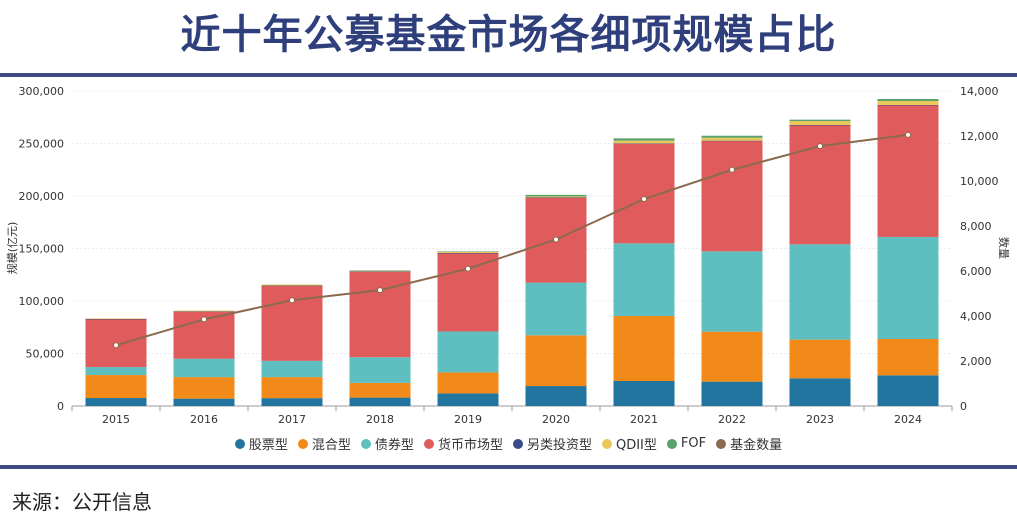 The height and width of the screenshot is (523, 1017). I want to click on legend-item: 基金数量, so click(749, 443).